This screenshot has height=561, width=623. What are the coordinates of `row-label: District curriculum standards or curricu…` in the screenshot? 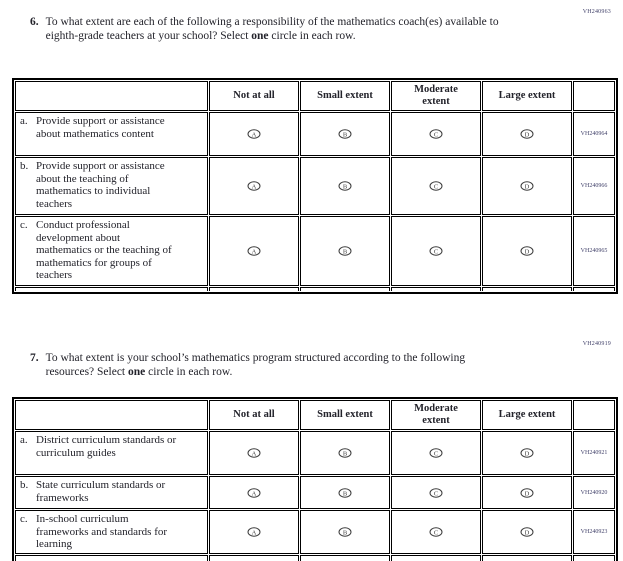 It's located at (106, 446).